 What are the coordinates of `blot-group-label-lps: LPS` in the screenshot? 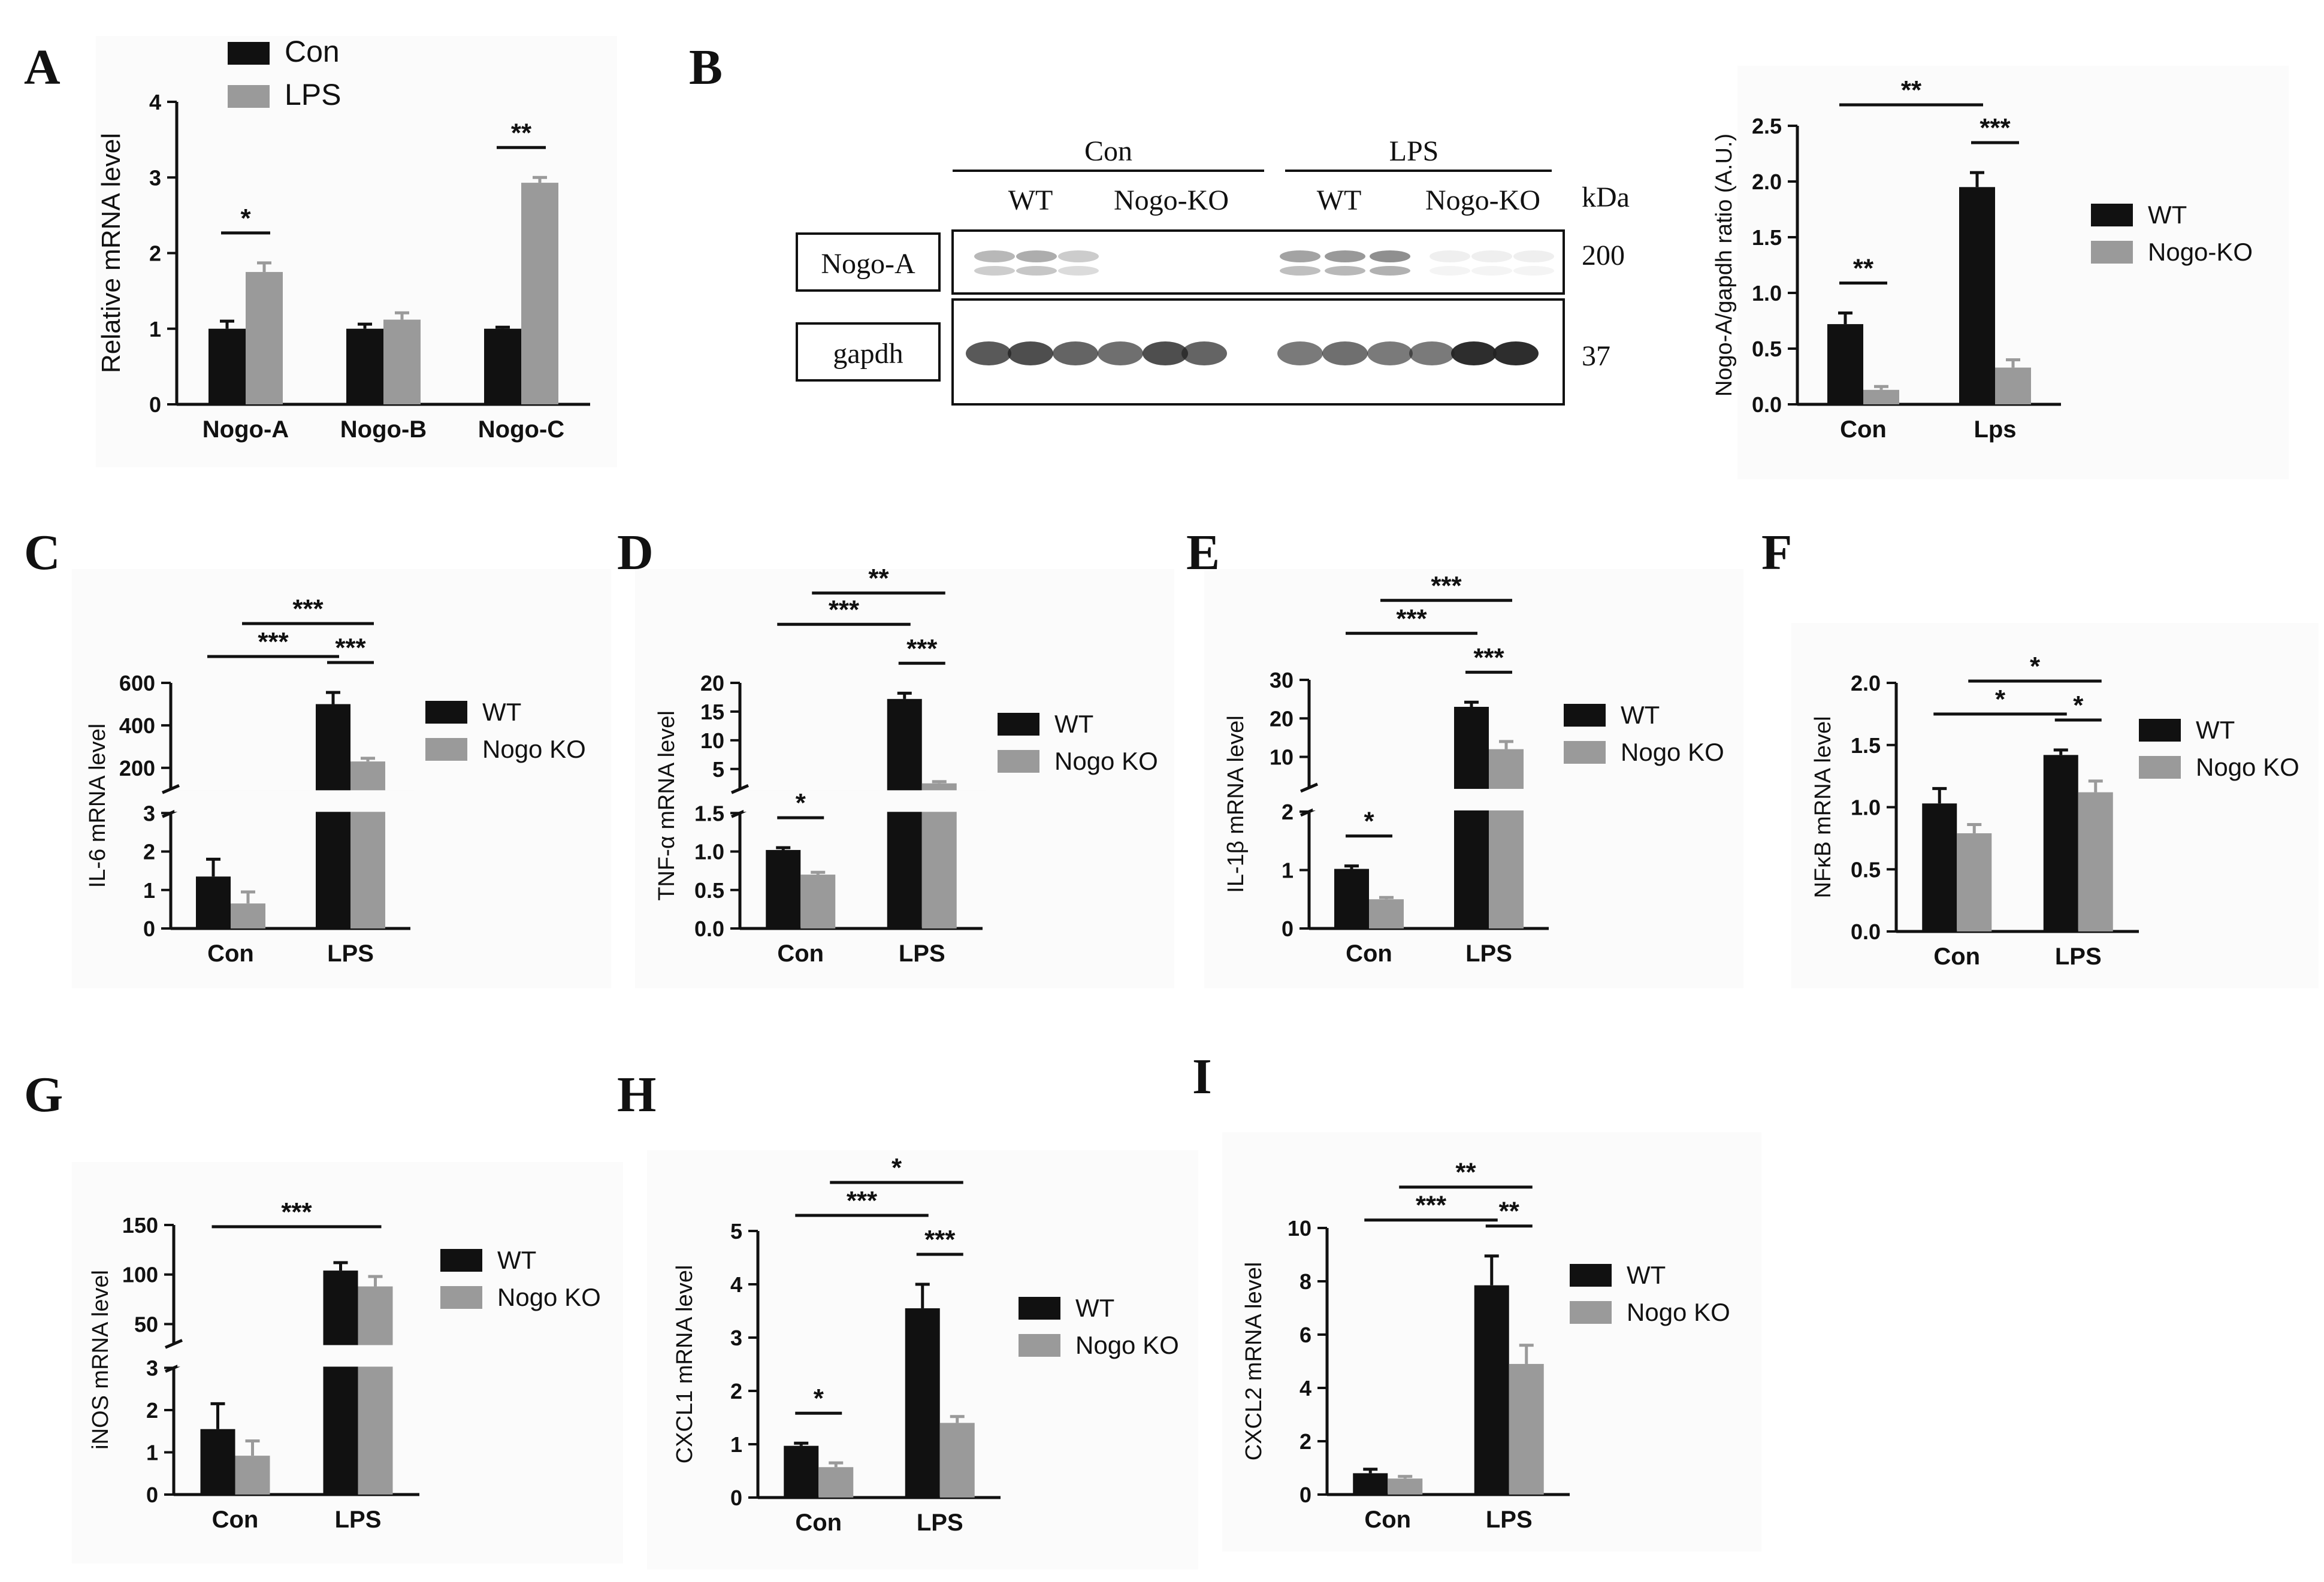 It's located at (1414, 151).